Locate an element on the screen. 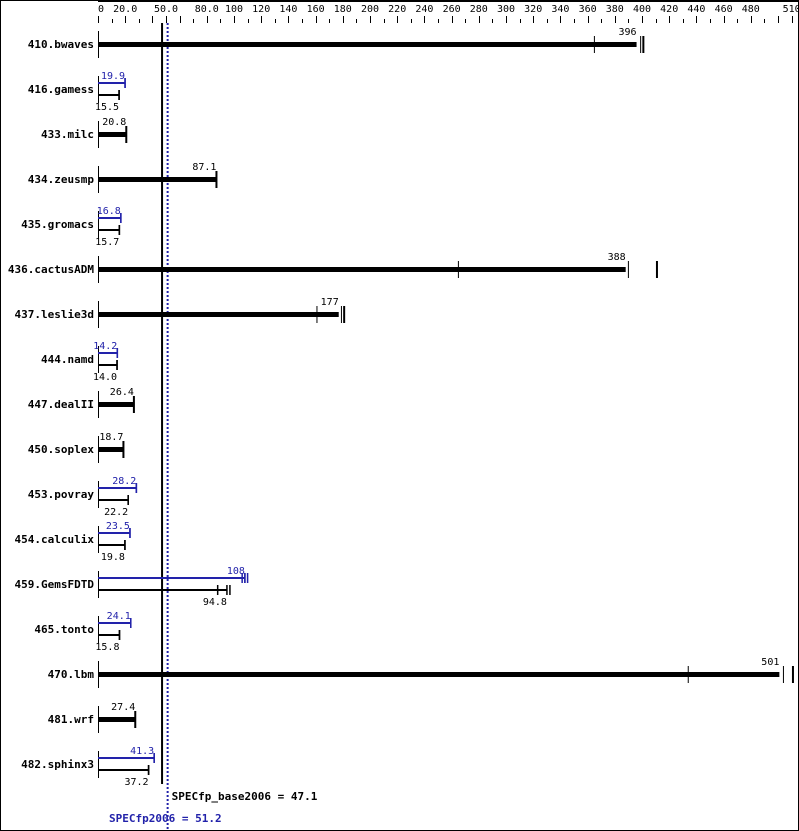 The width and height of the screenshot is (799, 831). benchmark-label: 454.calculix is located at coordinates (55, 539).